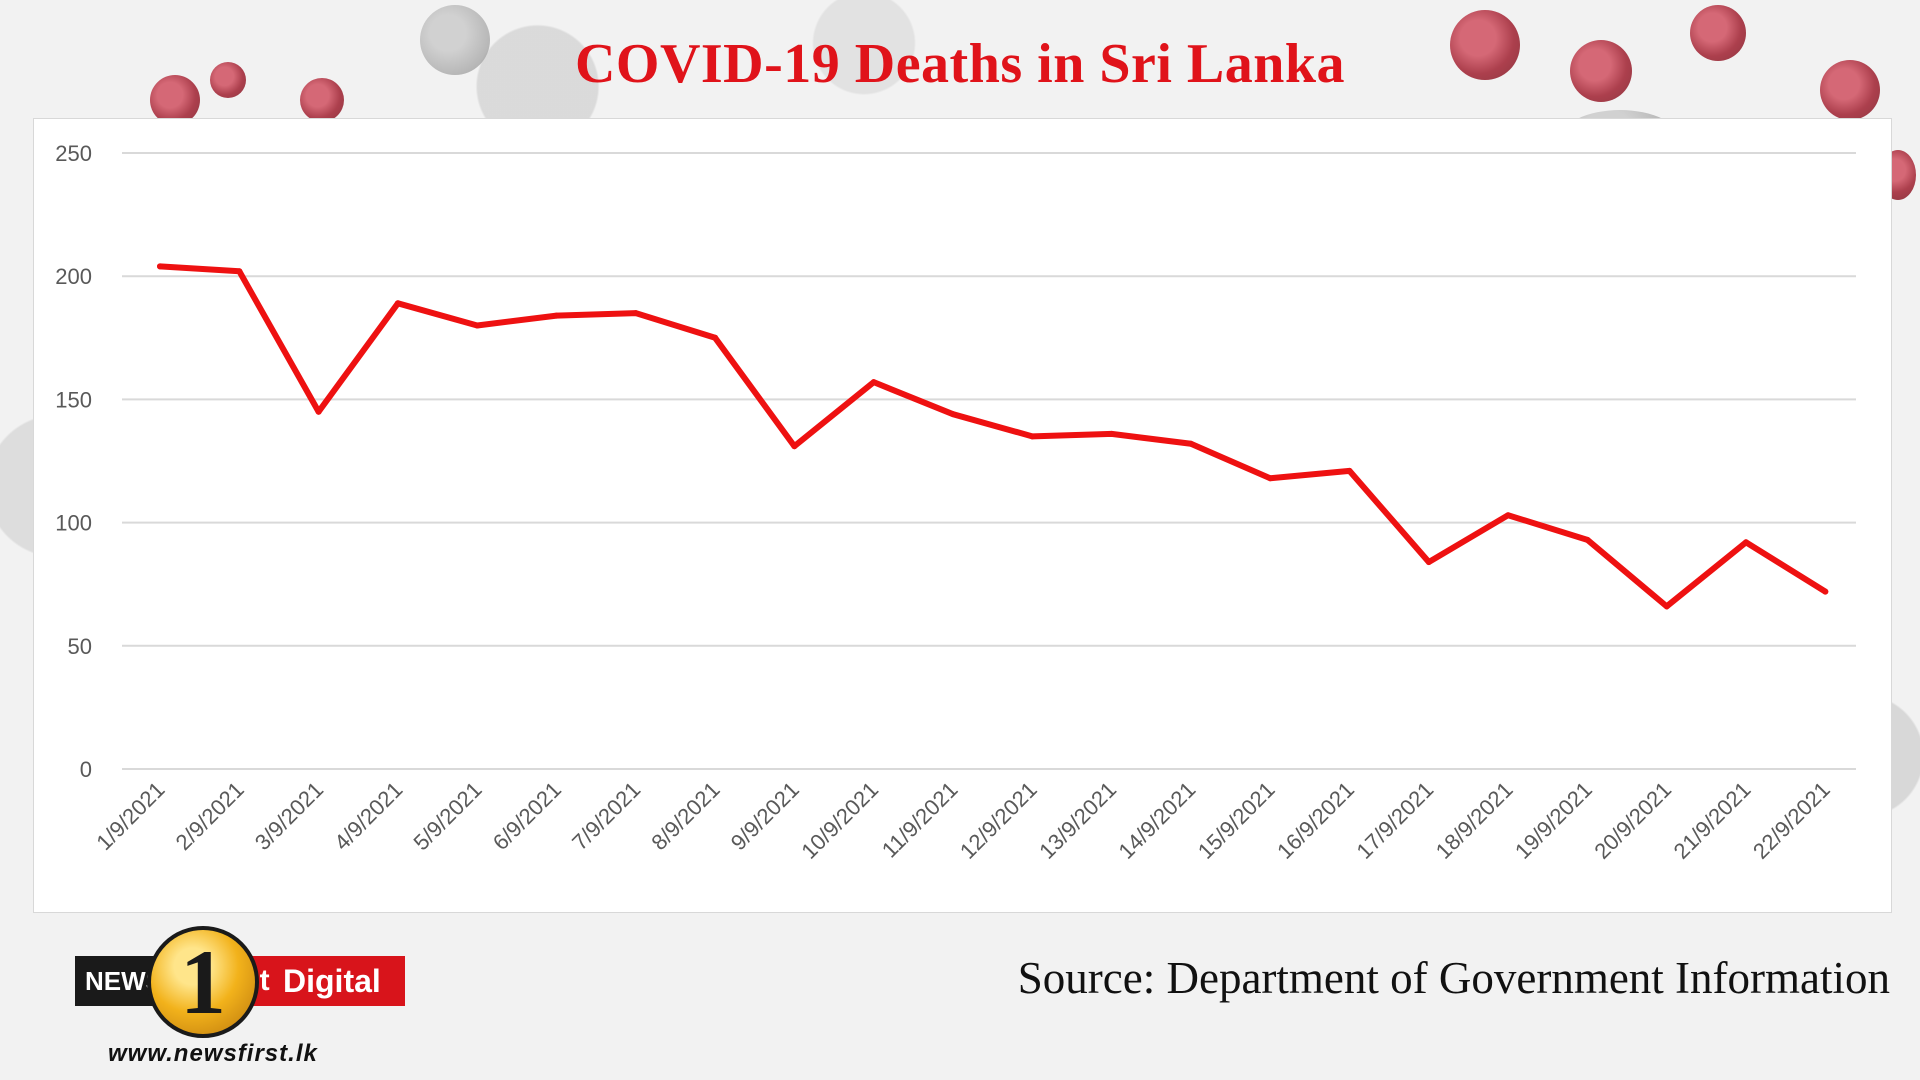 The height and width of the screenshot is (1080, 1920). I want to click on logo-one-badge: 1, so click(203, 982).